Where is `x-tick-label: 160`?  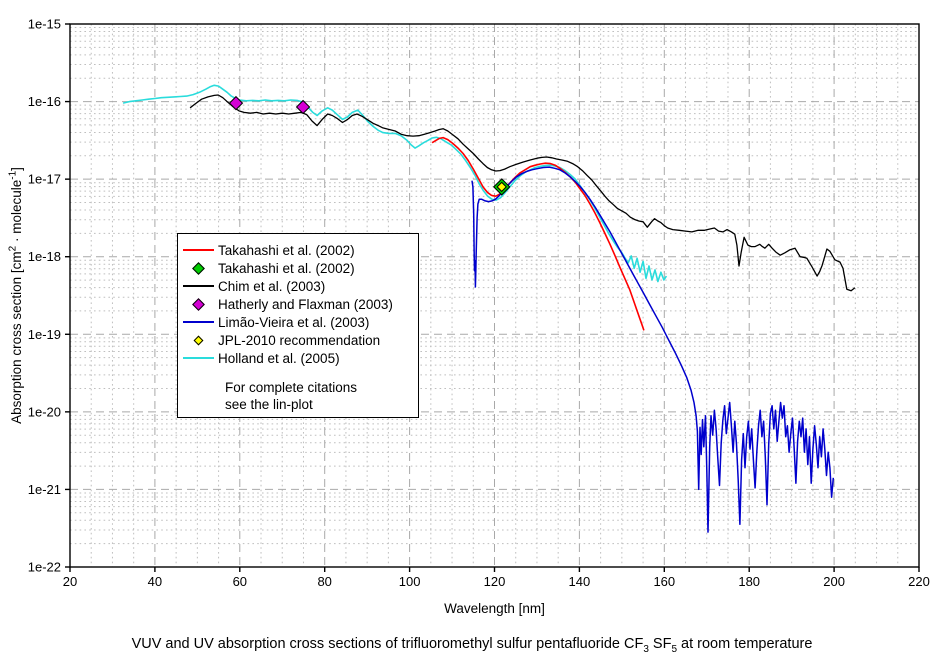
x-tick-label: 160 is located at coordinates (664, 581).